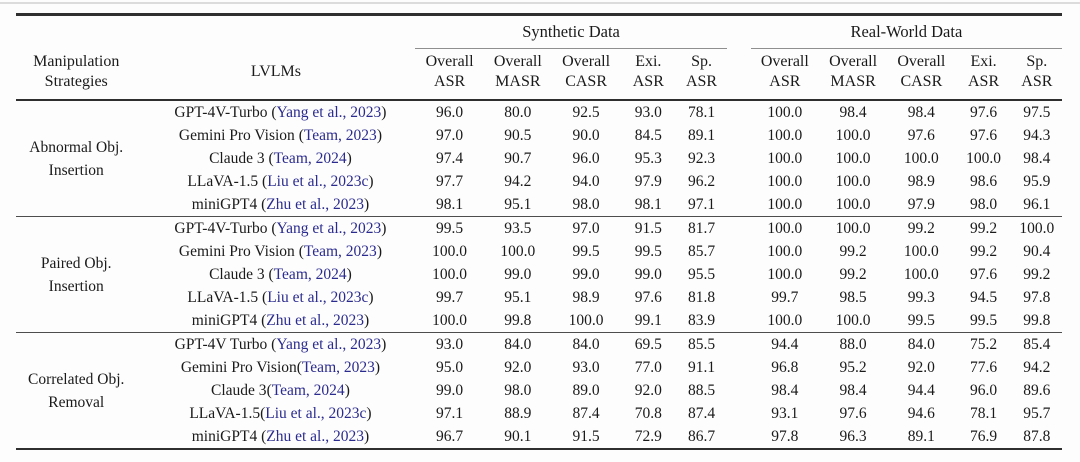 This screenshot has height=462, width=1080. I want to click on synthetic-value-cell: 99.0, so click(648, 274).